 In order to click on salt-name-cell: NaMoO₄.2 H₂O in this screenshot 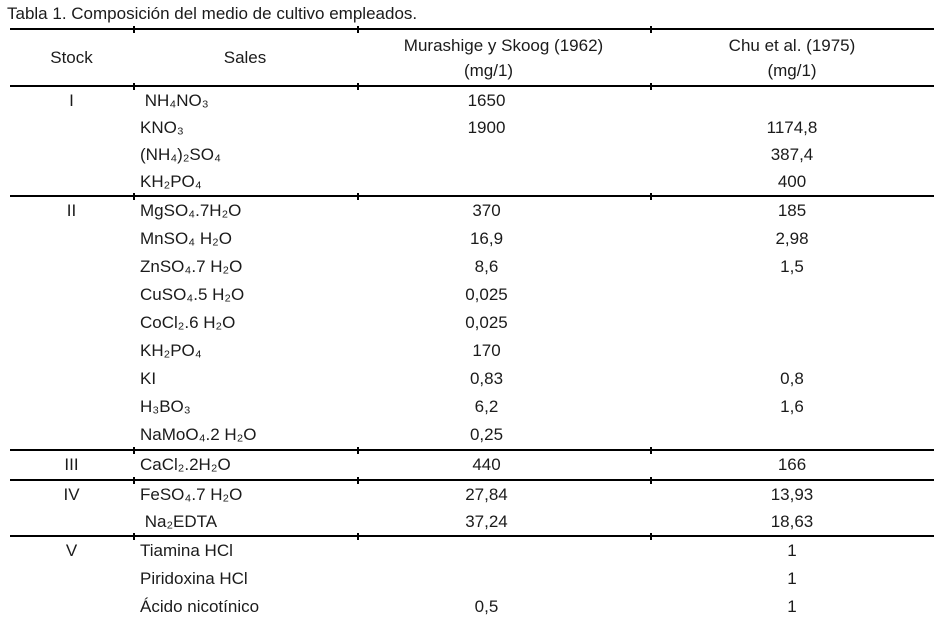, I will do `click(198, 434)`.